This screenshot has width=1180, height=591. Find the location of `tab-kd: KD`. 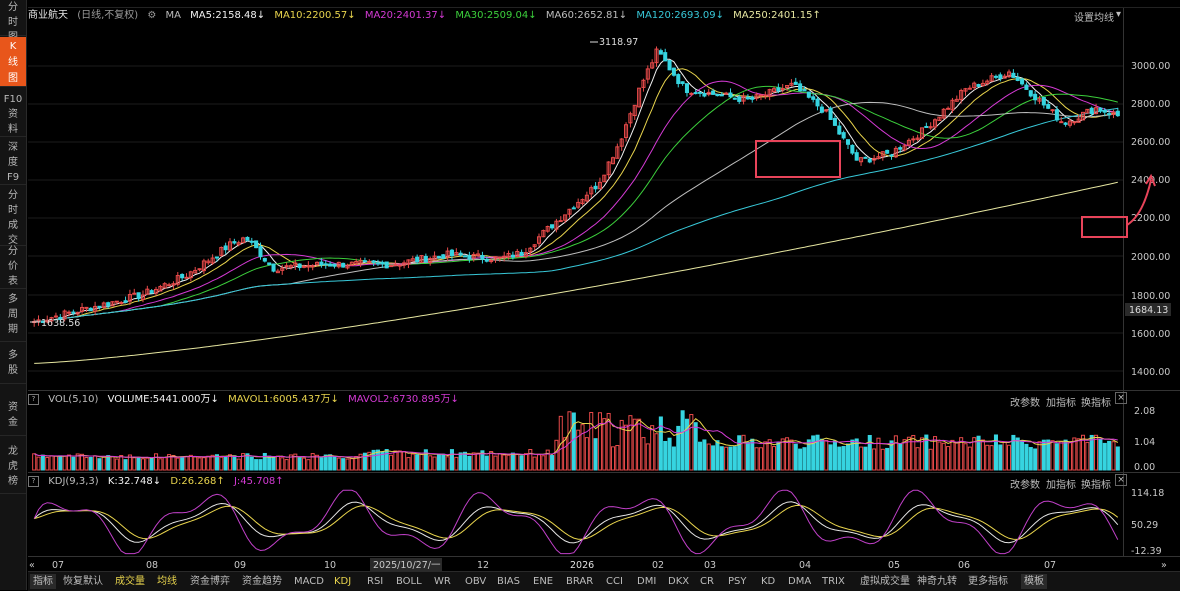

tab-kd: KD is located at coordinates (768, 581).